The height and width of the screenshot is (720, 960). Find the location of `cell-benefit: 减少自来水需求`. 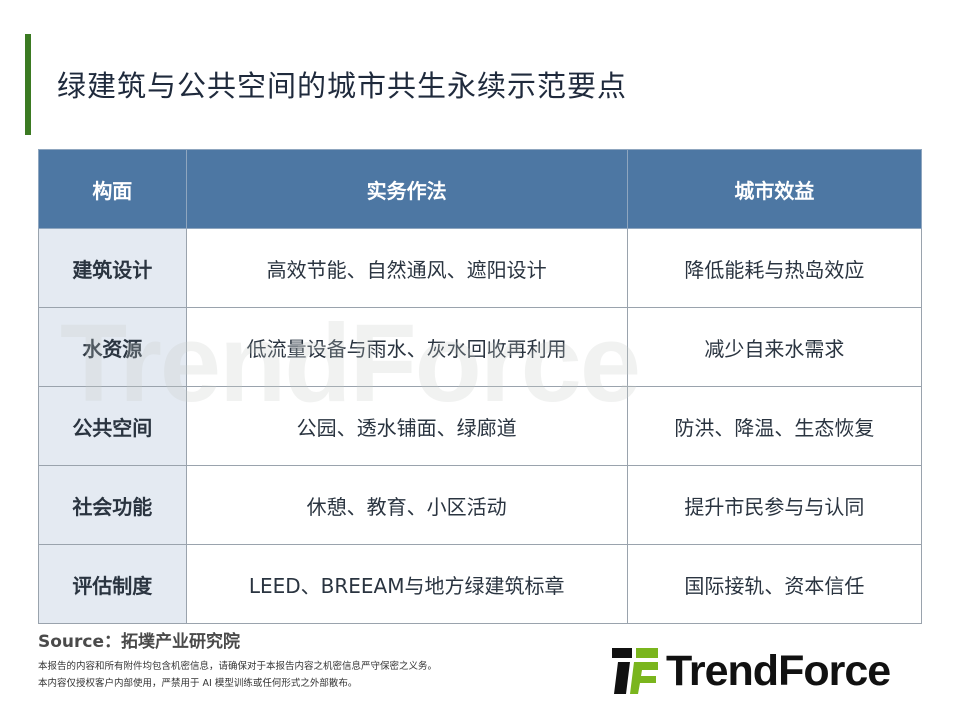

cell-benefit: 减少自来水需求 is located at coordinates (774, 347).